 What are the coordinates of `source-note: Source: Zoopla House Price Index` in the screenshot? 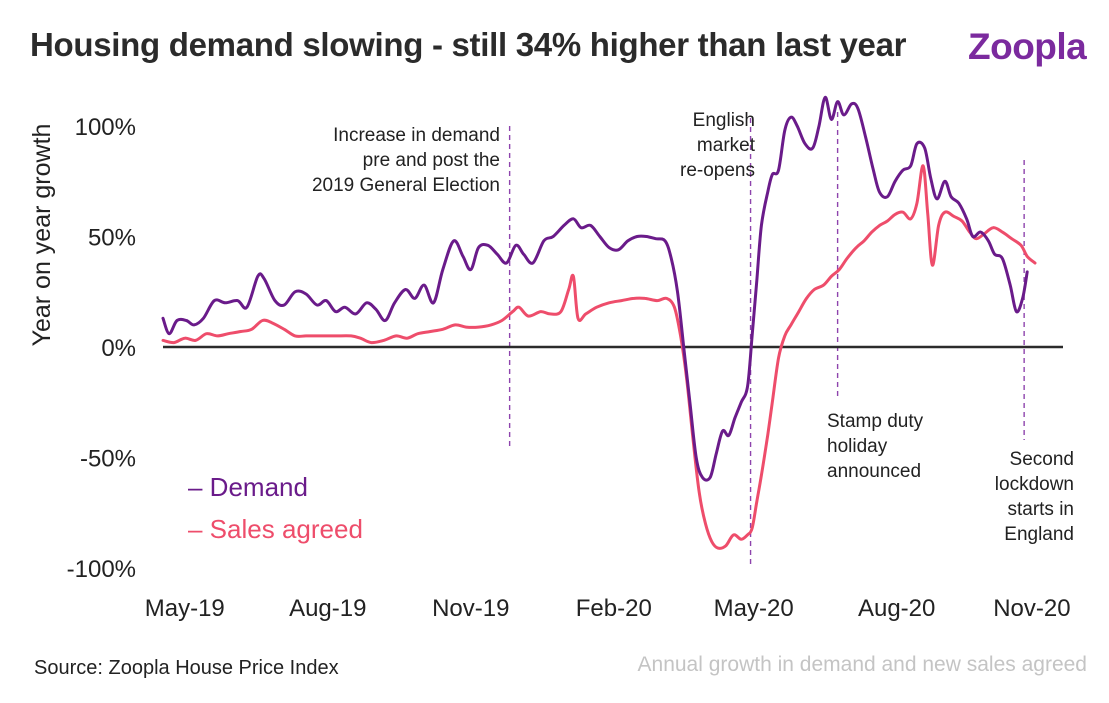 It's located at (186, 668).